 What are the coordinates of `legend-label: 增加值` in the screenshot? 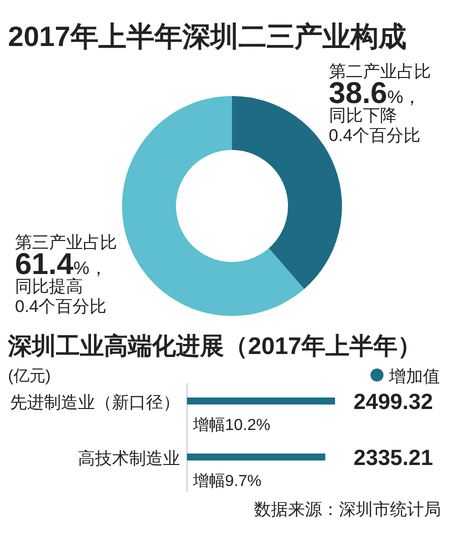 It's located at (414, 376).